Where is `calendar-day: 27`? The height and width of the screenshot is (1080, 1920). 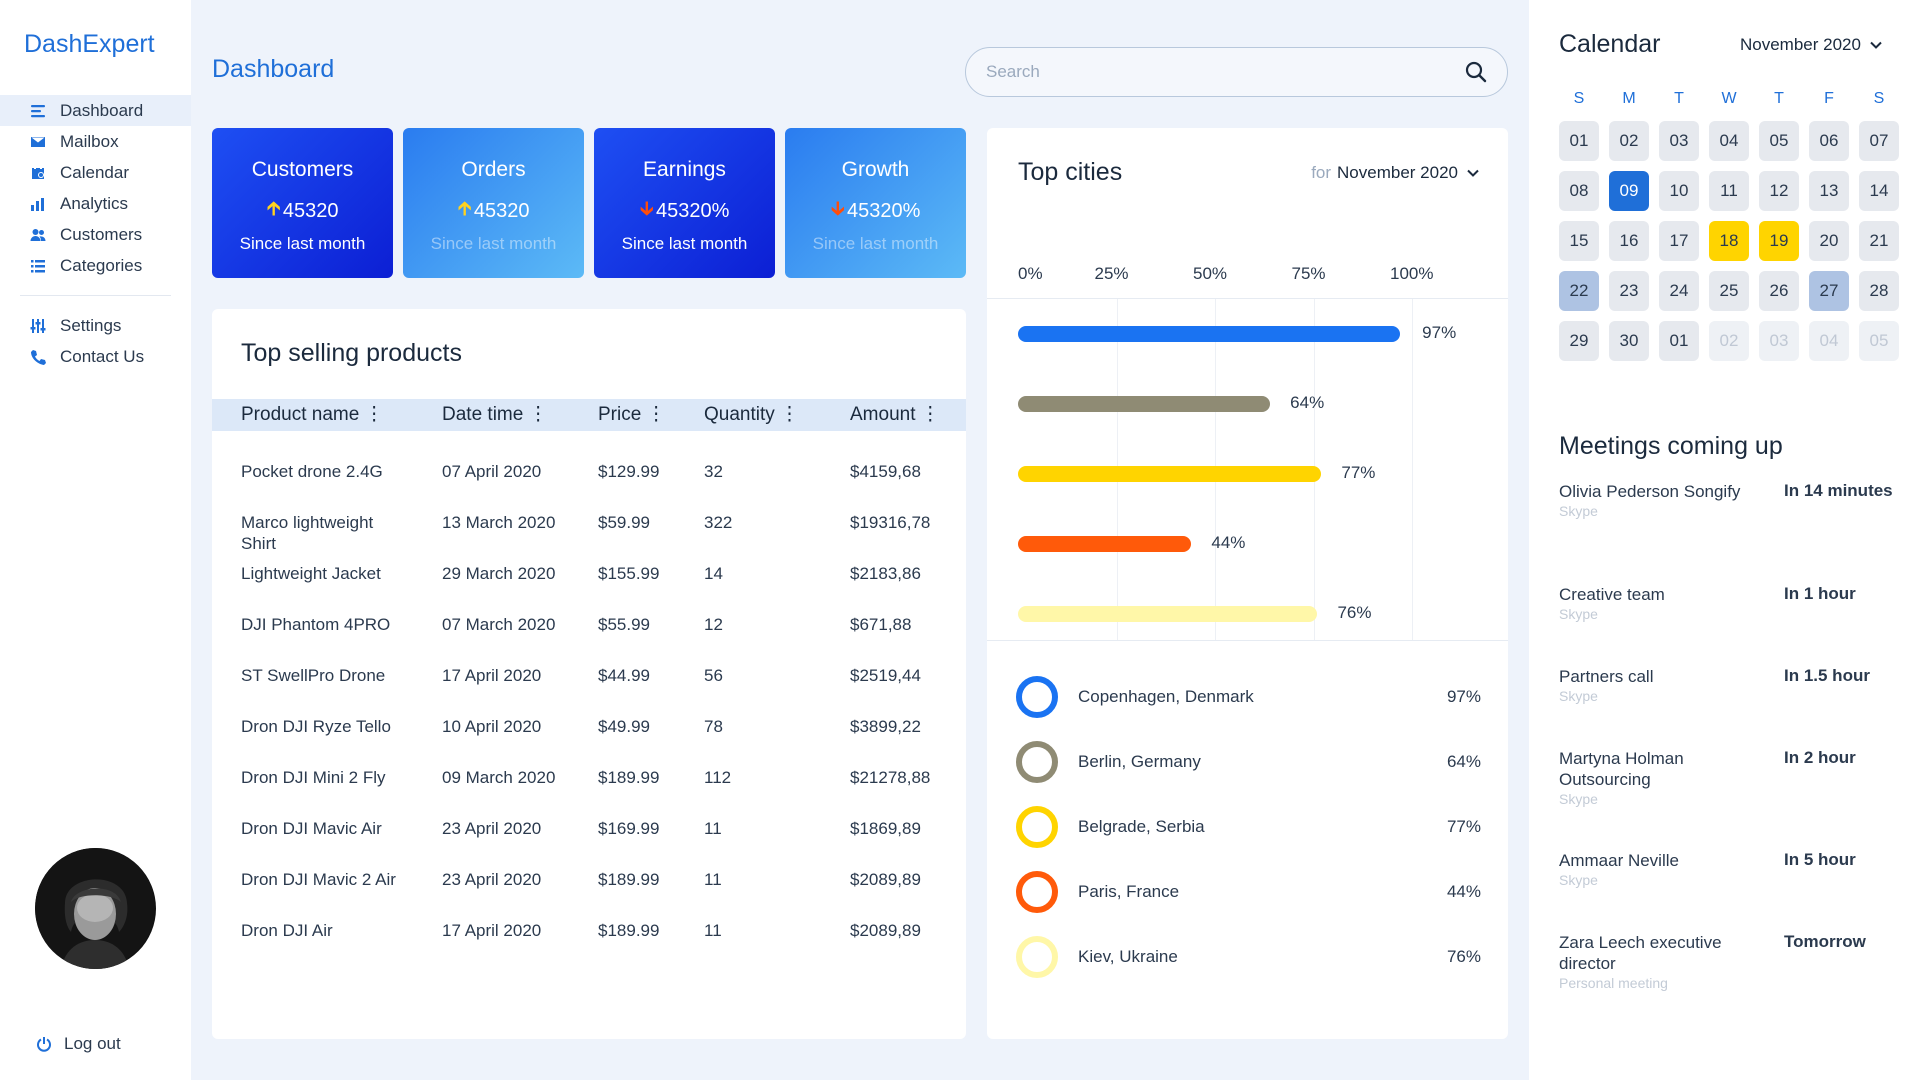
calendar-day: 27 is located at coordinates (1829, 291).